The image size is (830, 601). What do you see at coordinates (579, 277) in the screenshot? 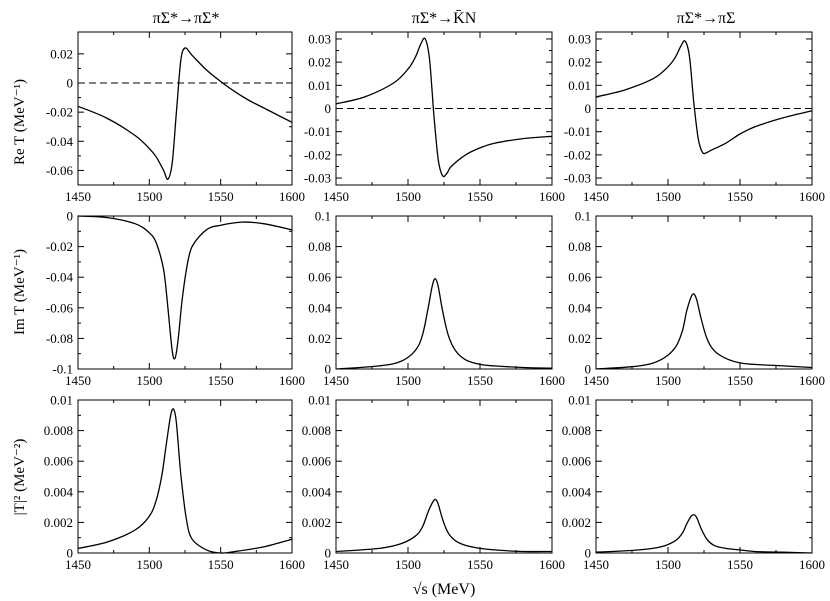
I see `y-tick-label: 0.06` at bounding box center [579, 277].